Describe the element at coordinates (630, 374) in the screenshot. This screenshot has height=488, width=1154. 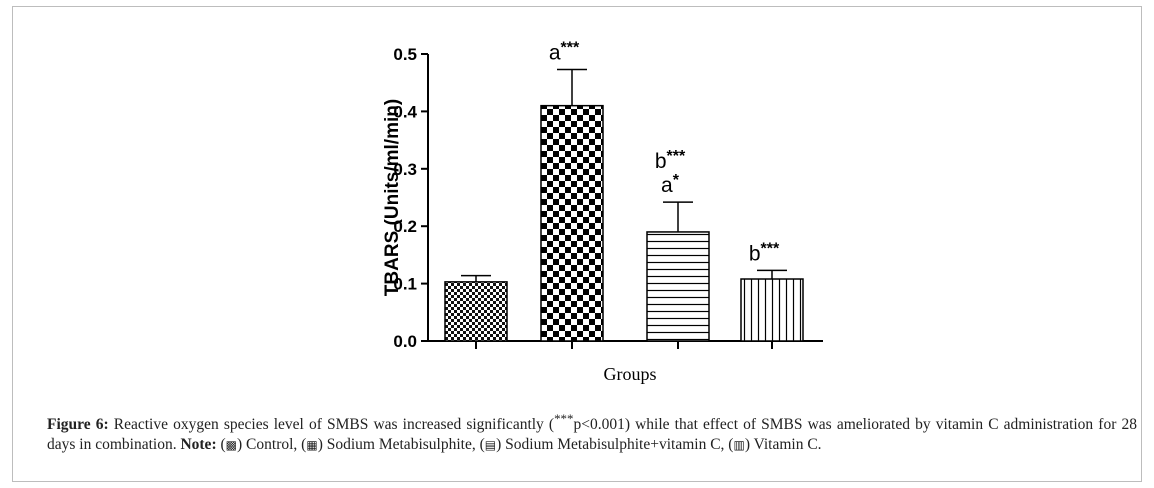
I see `x-axis-label: Groups` at that location.